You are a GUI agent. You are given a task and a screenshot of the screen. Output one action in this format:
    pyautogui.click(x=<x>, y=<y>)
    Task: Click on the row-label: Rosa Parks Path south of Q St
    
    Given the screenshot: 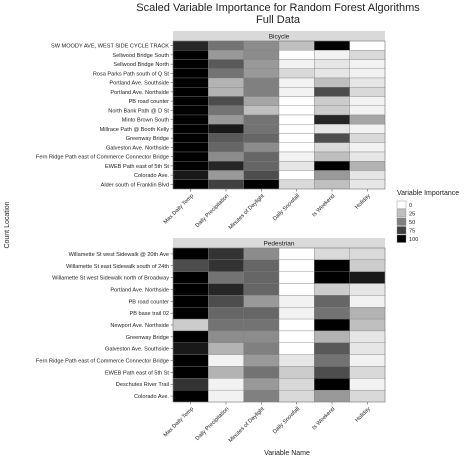 What is the action you would take?
    pyautogui.click(x=131, y=74)
    